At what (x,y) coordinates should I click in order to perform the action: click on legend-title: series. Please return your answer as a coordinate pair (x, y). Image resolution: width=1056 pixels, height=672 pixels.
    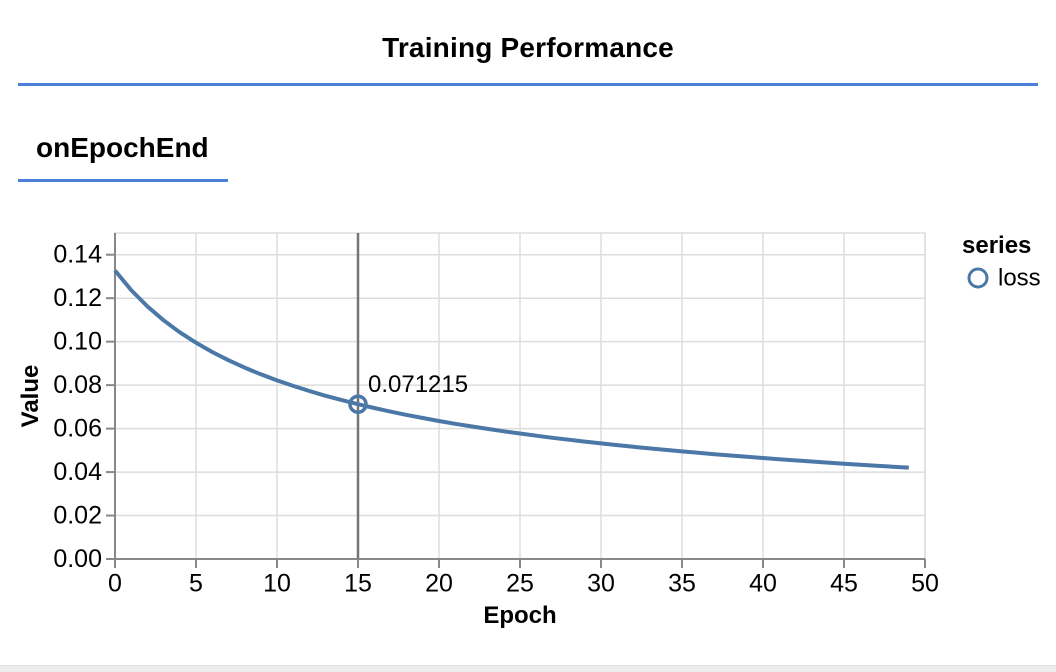
    Looking at the image, I should click on (996, 245).